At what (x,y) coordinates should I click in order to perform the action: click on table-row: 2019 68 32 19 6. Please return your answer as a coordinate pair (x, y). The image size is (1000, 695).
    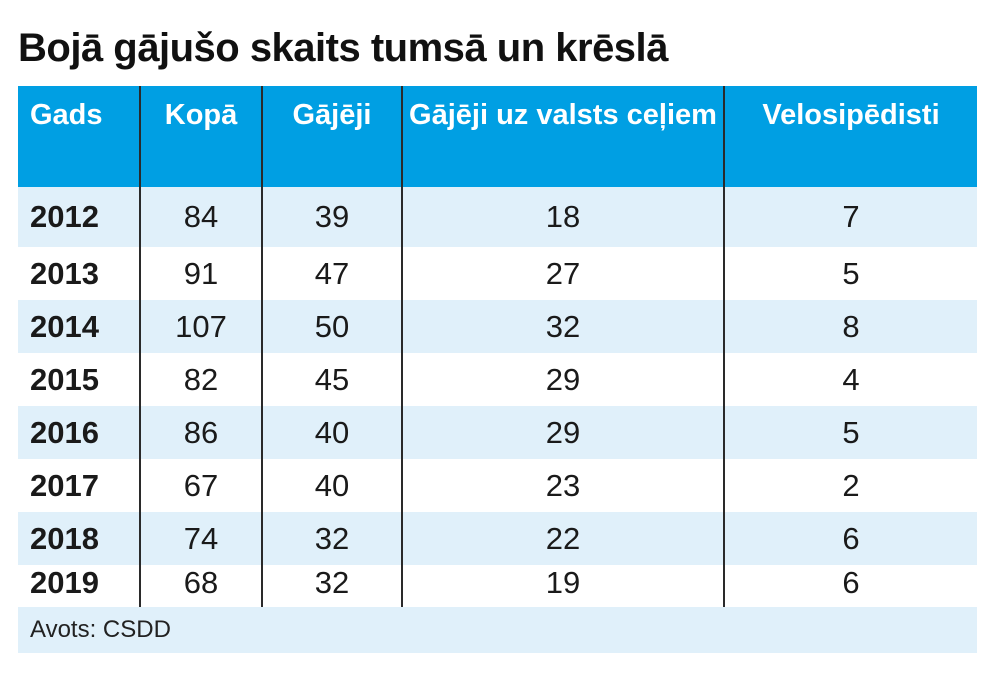
    Looking at the image, I should click on (497, 586).